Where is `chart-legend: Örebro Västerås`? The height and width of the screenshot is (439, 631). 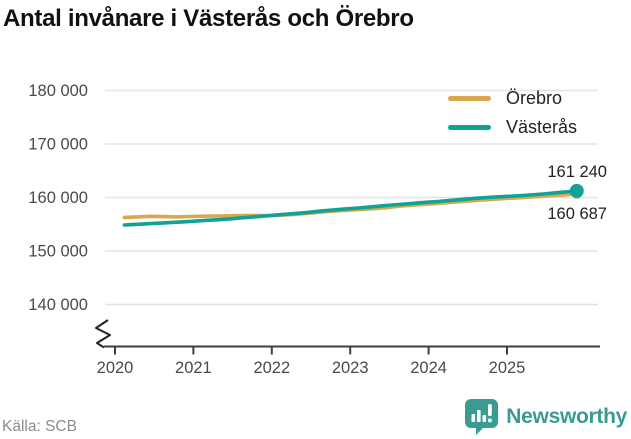
chart-legend: Örebro Västerås is located at coordinates (512, 113).